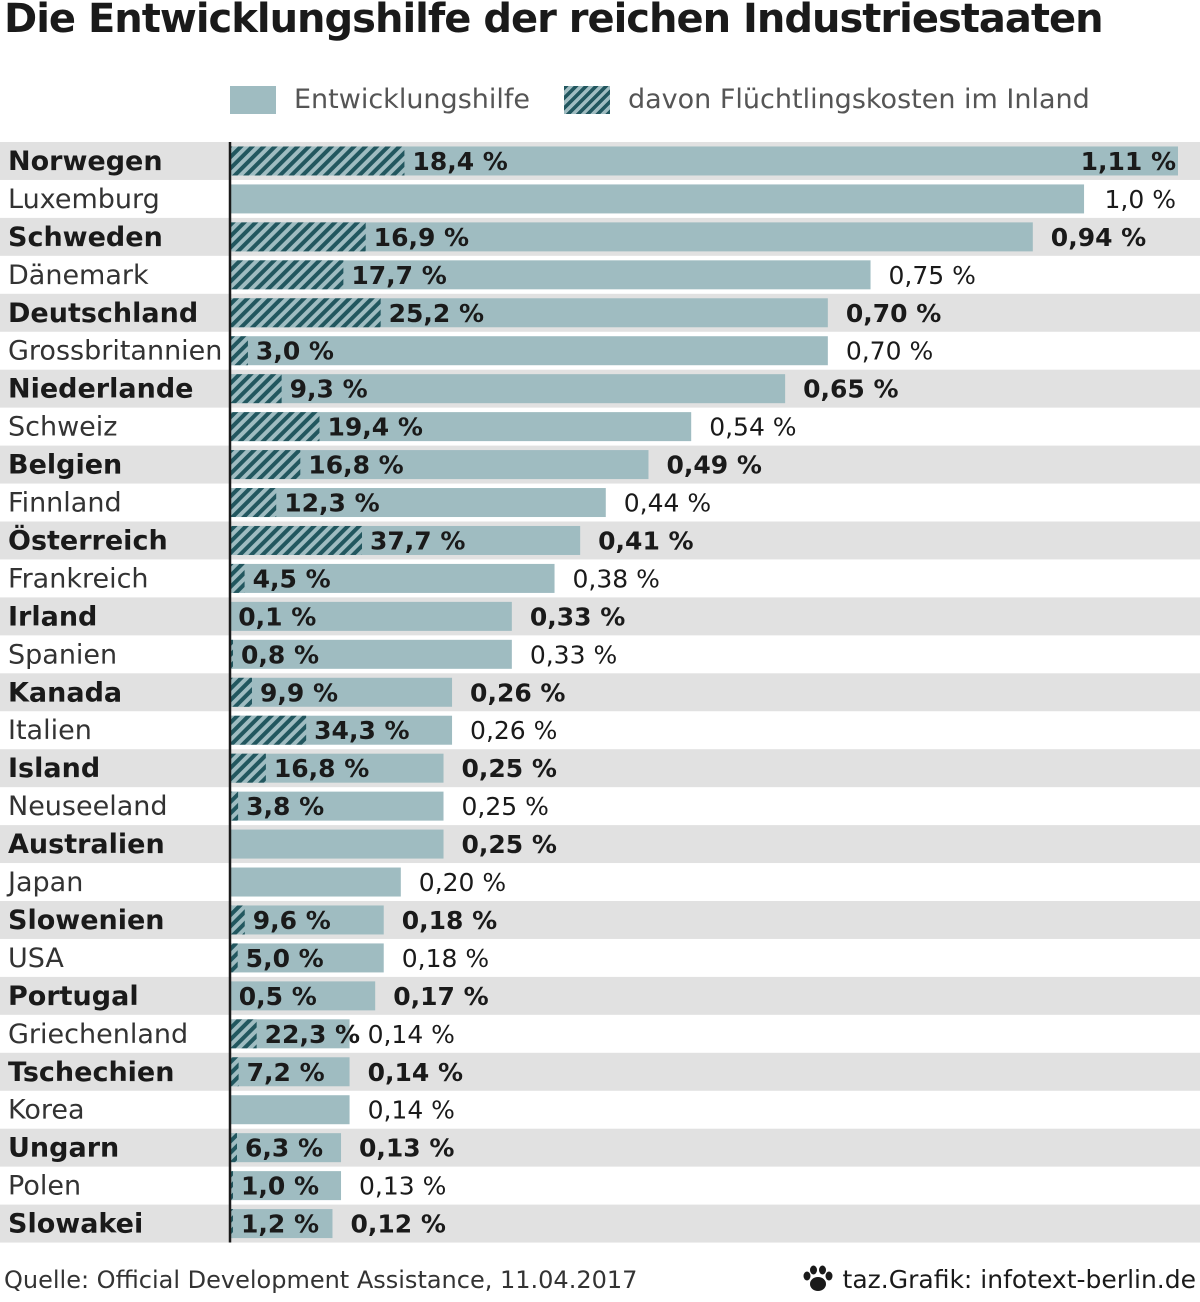 The height and width of the screenshot is (1302, 1200). Describe the element at coordinates (280, 654) in the screenshot. I see `refugee-share-label: 0,8 %` at that location.